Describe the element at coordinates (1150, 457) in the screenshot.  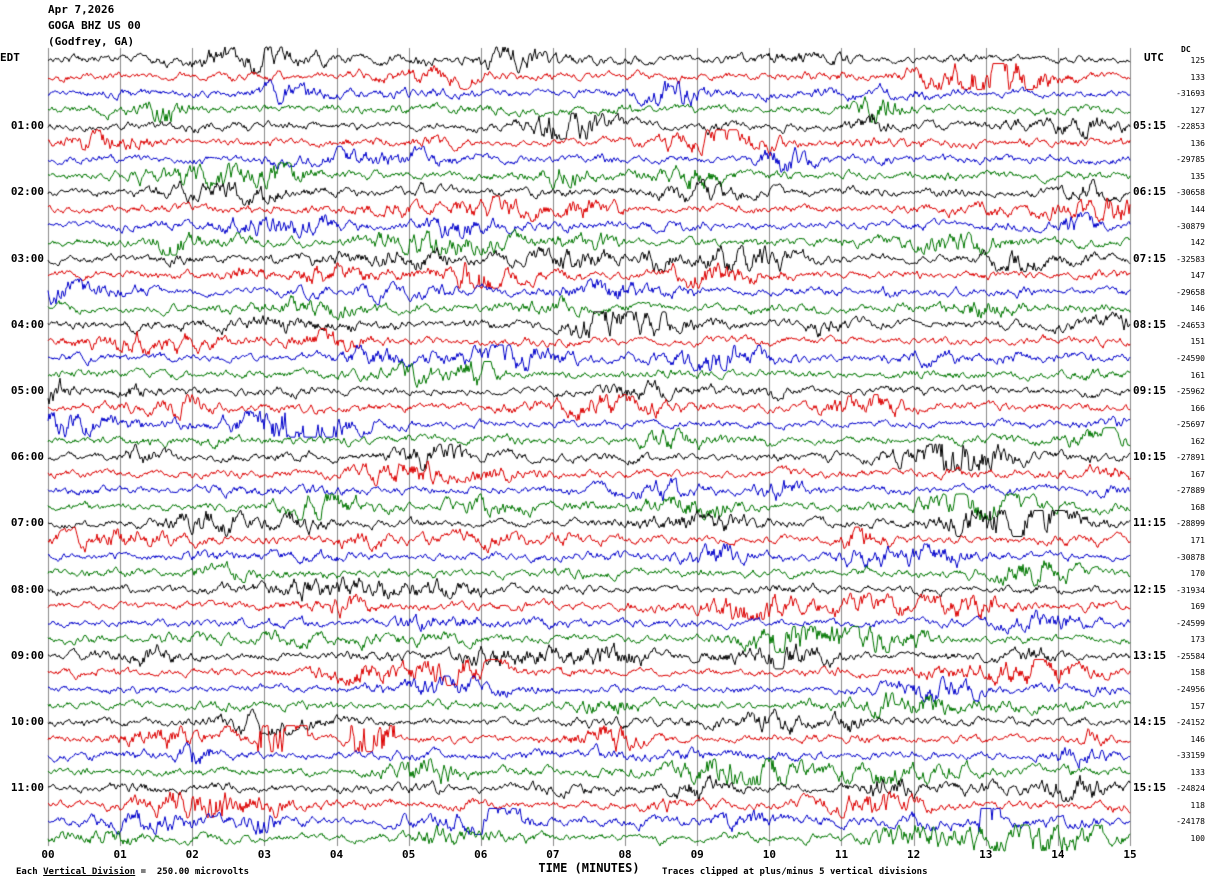
I see `utc-hour-label: 10:15` at that location.